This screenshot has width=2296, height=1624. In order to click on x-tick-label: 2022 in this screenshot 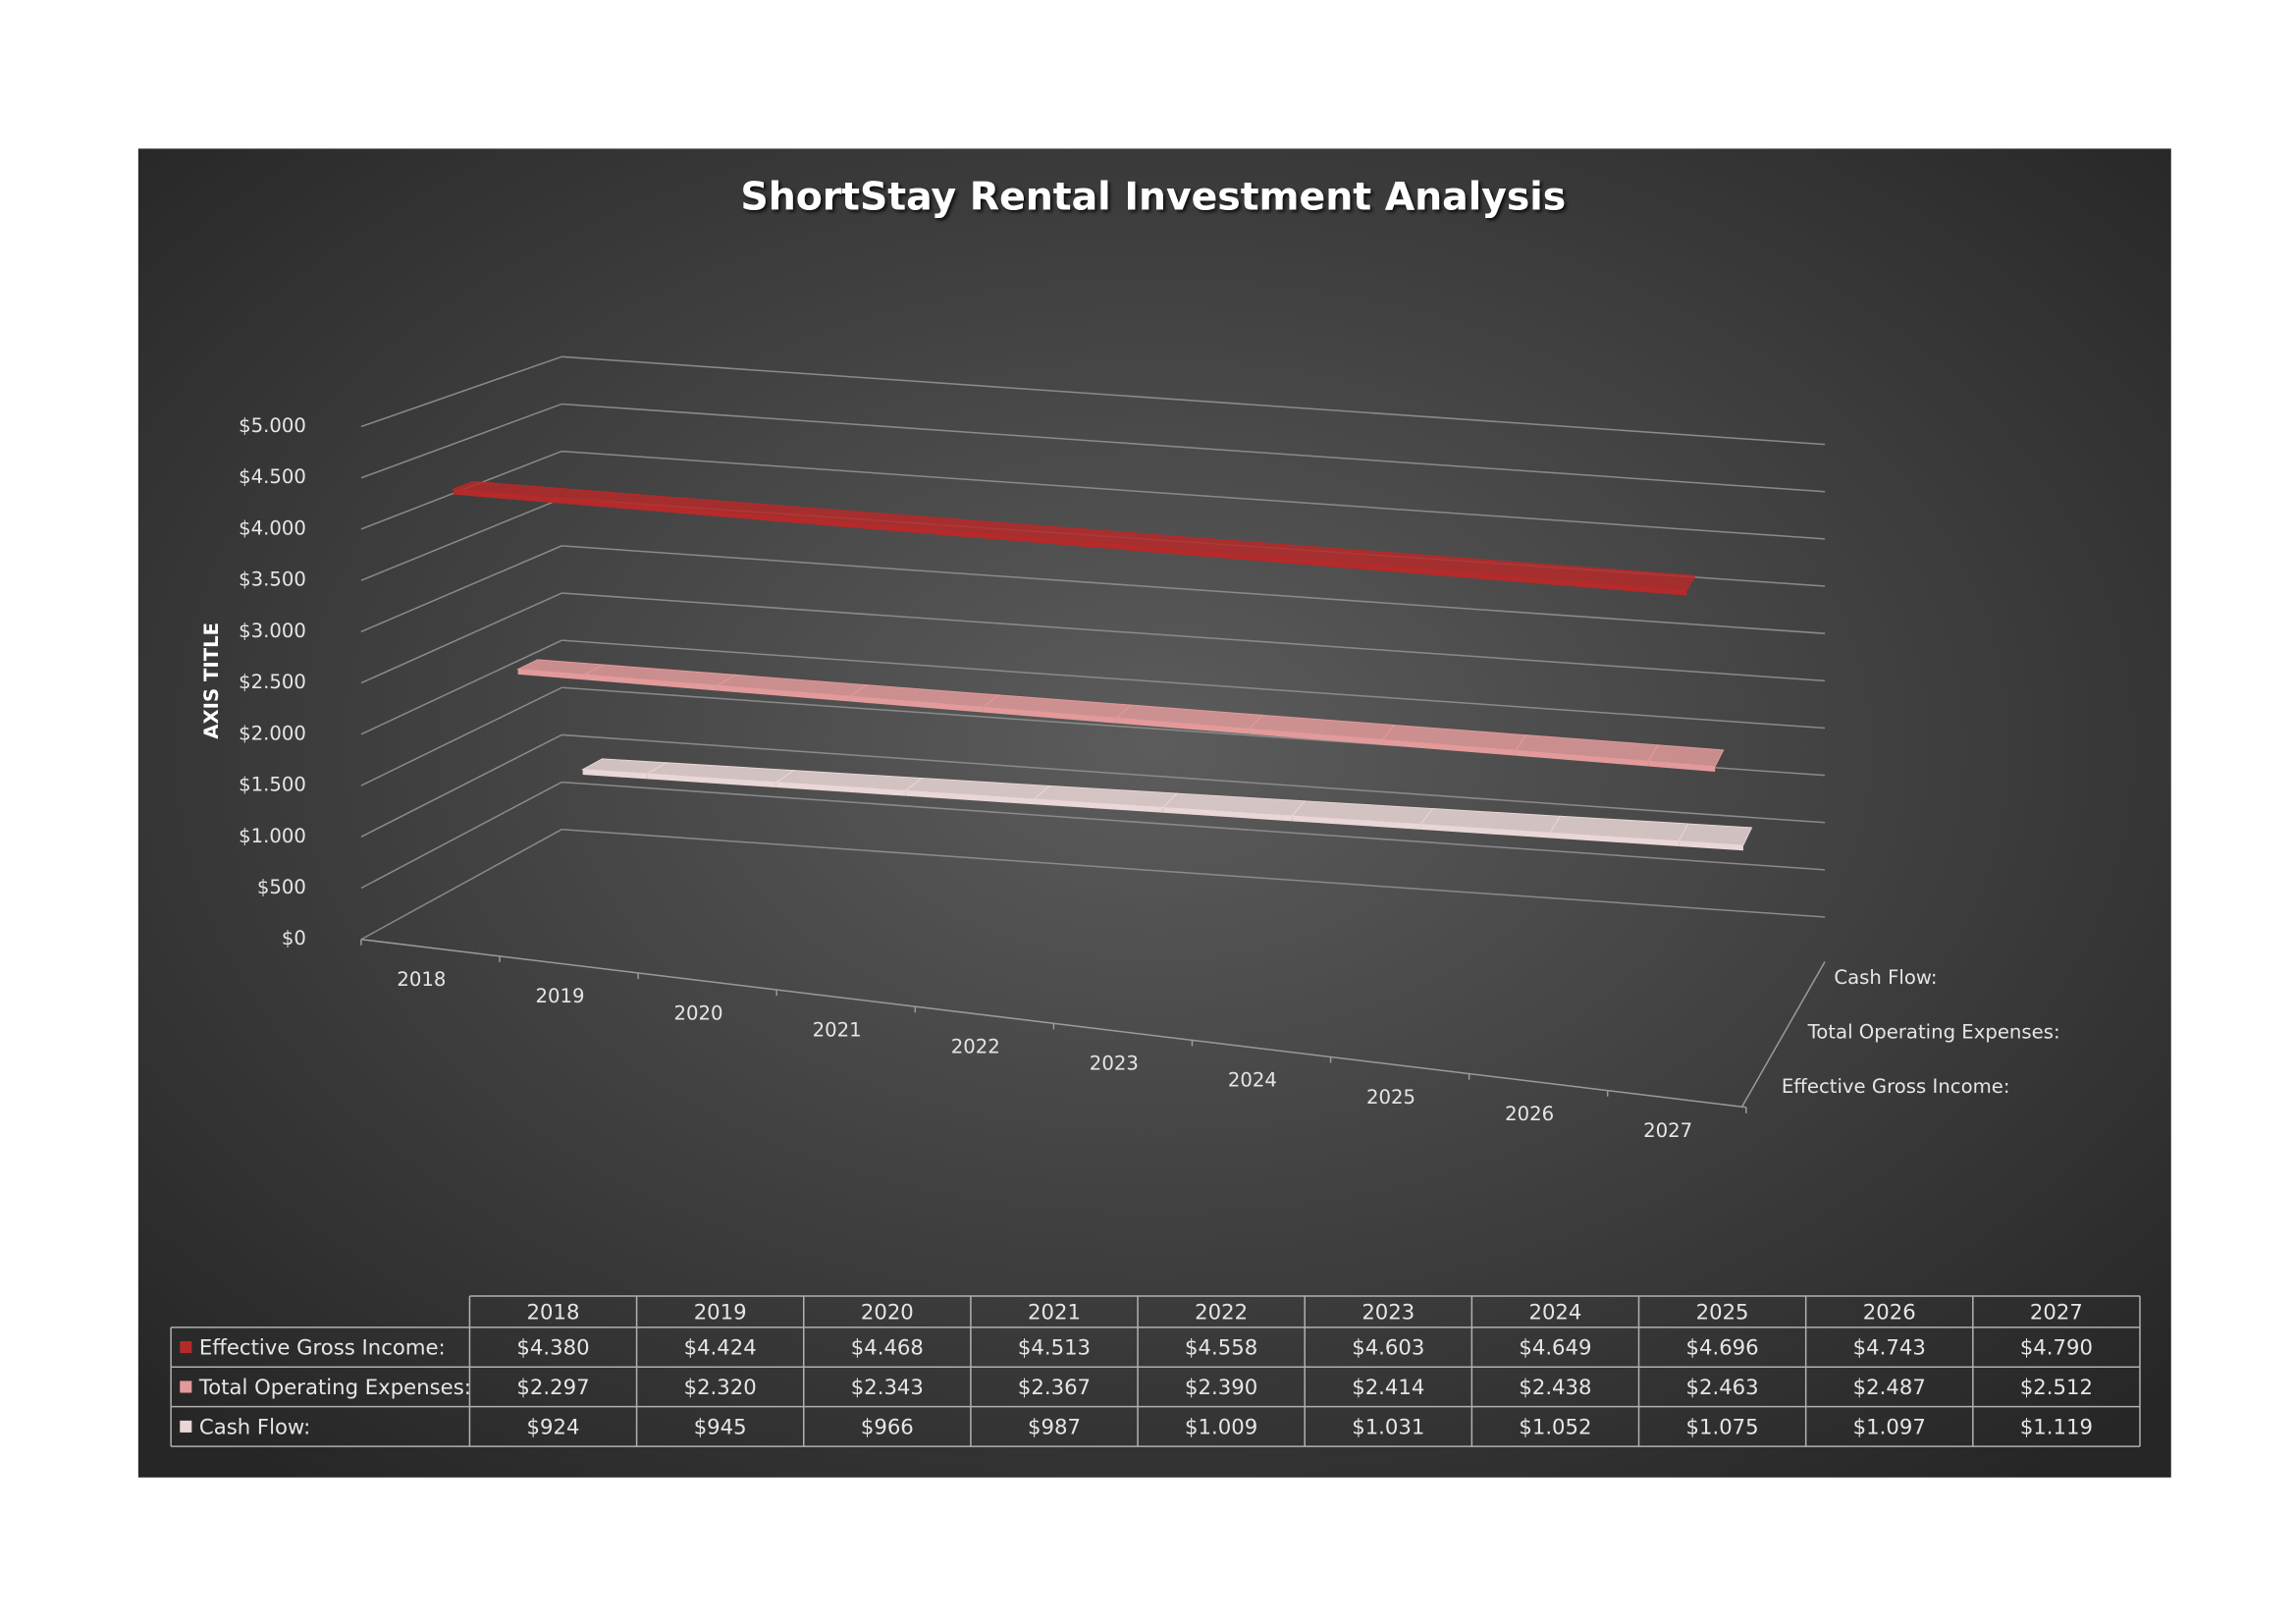, I will do `click(976, 1047)`.